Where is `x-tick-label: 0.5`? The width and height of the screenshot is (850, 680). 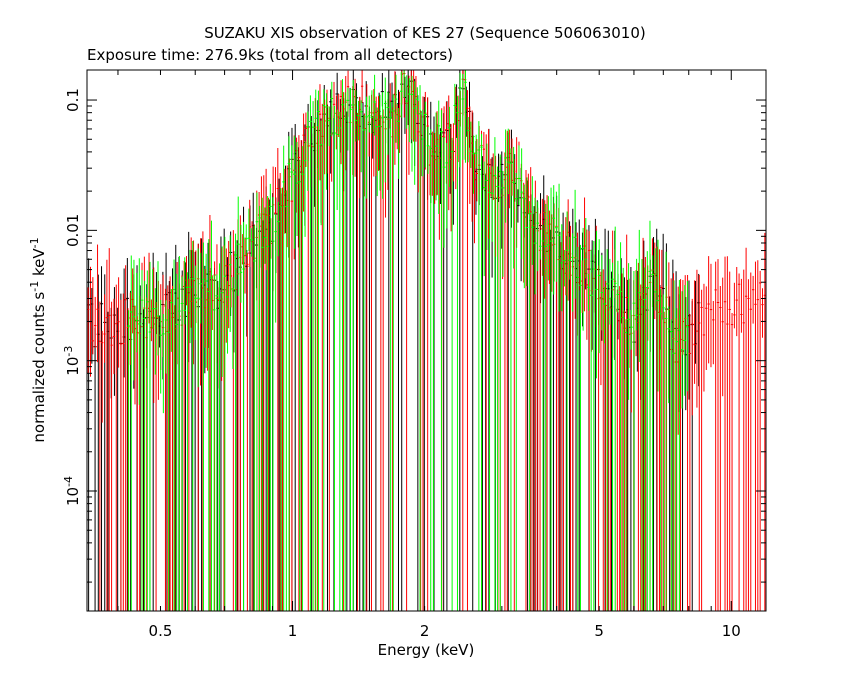
x-tick-label: 0.5 is located at coordinates (161, 631).